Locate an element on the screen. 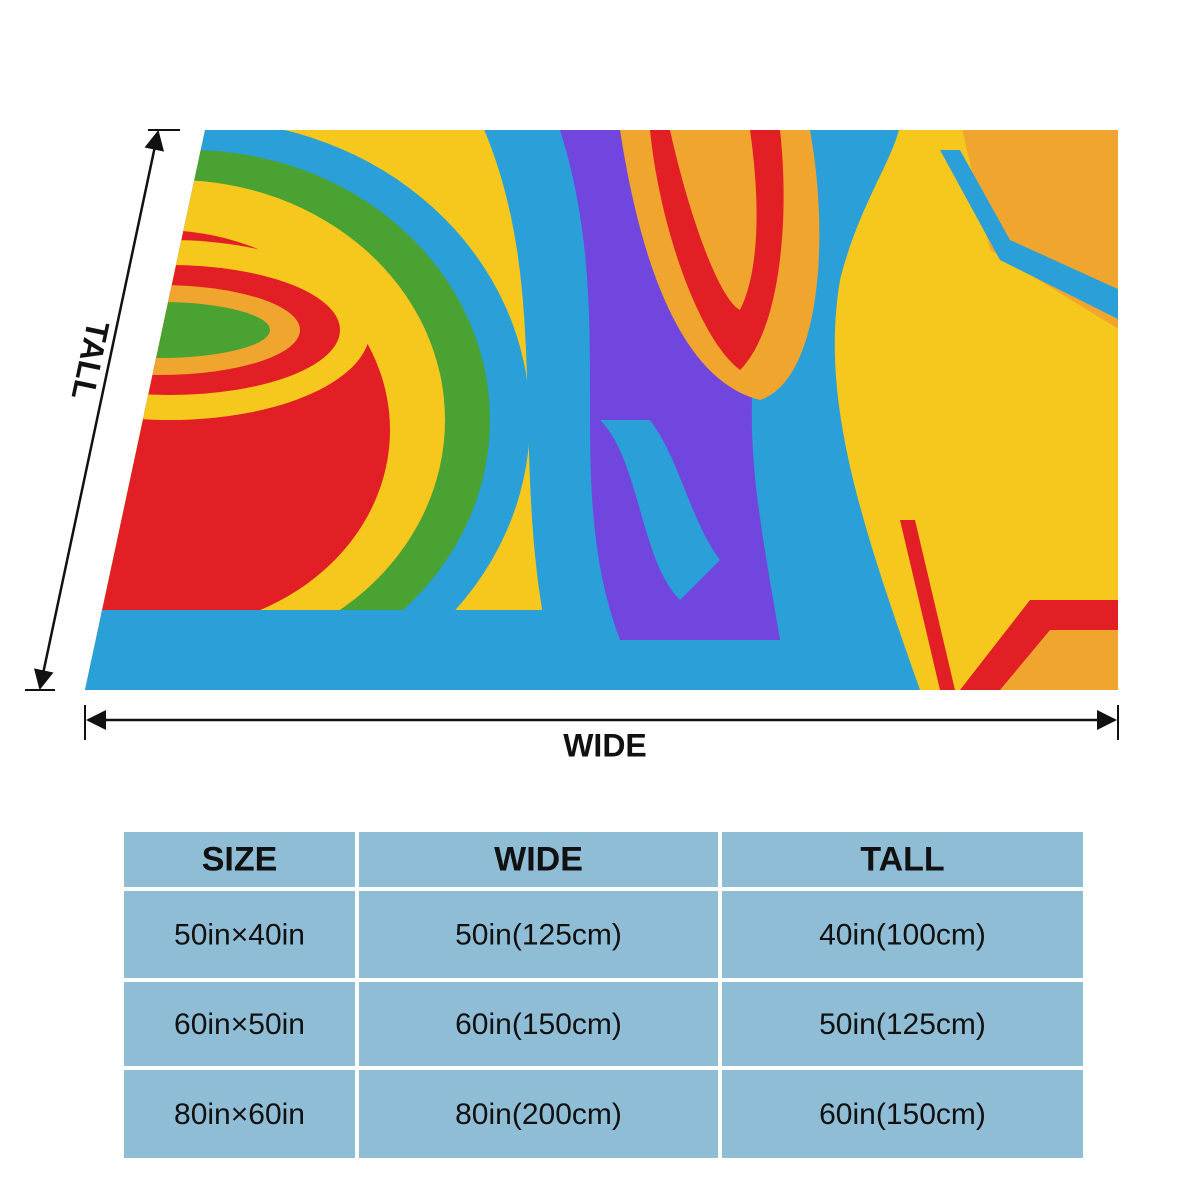 This screenshot has height=1200, width=1200. header-cell: TALL is located at coordinates (902, 859).